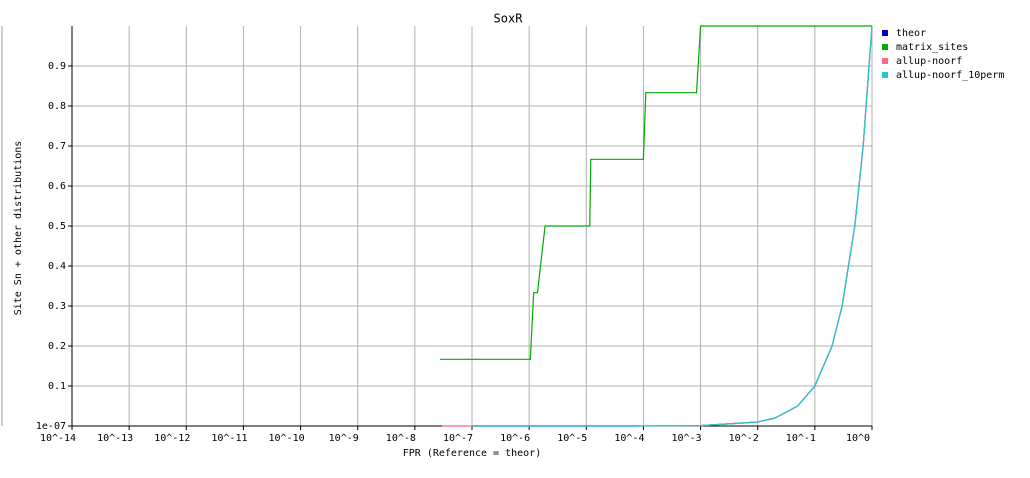 The height and width of the screenshot is (478, 1030). Describe the element at coordinates (57, 306) in the screenshot. I see `y-tick-label: 0.3` at that location.